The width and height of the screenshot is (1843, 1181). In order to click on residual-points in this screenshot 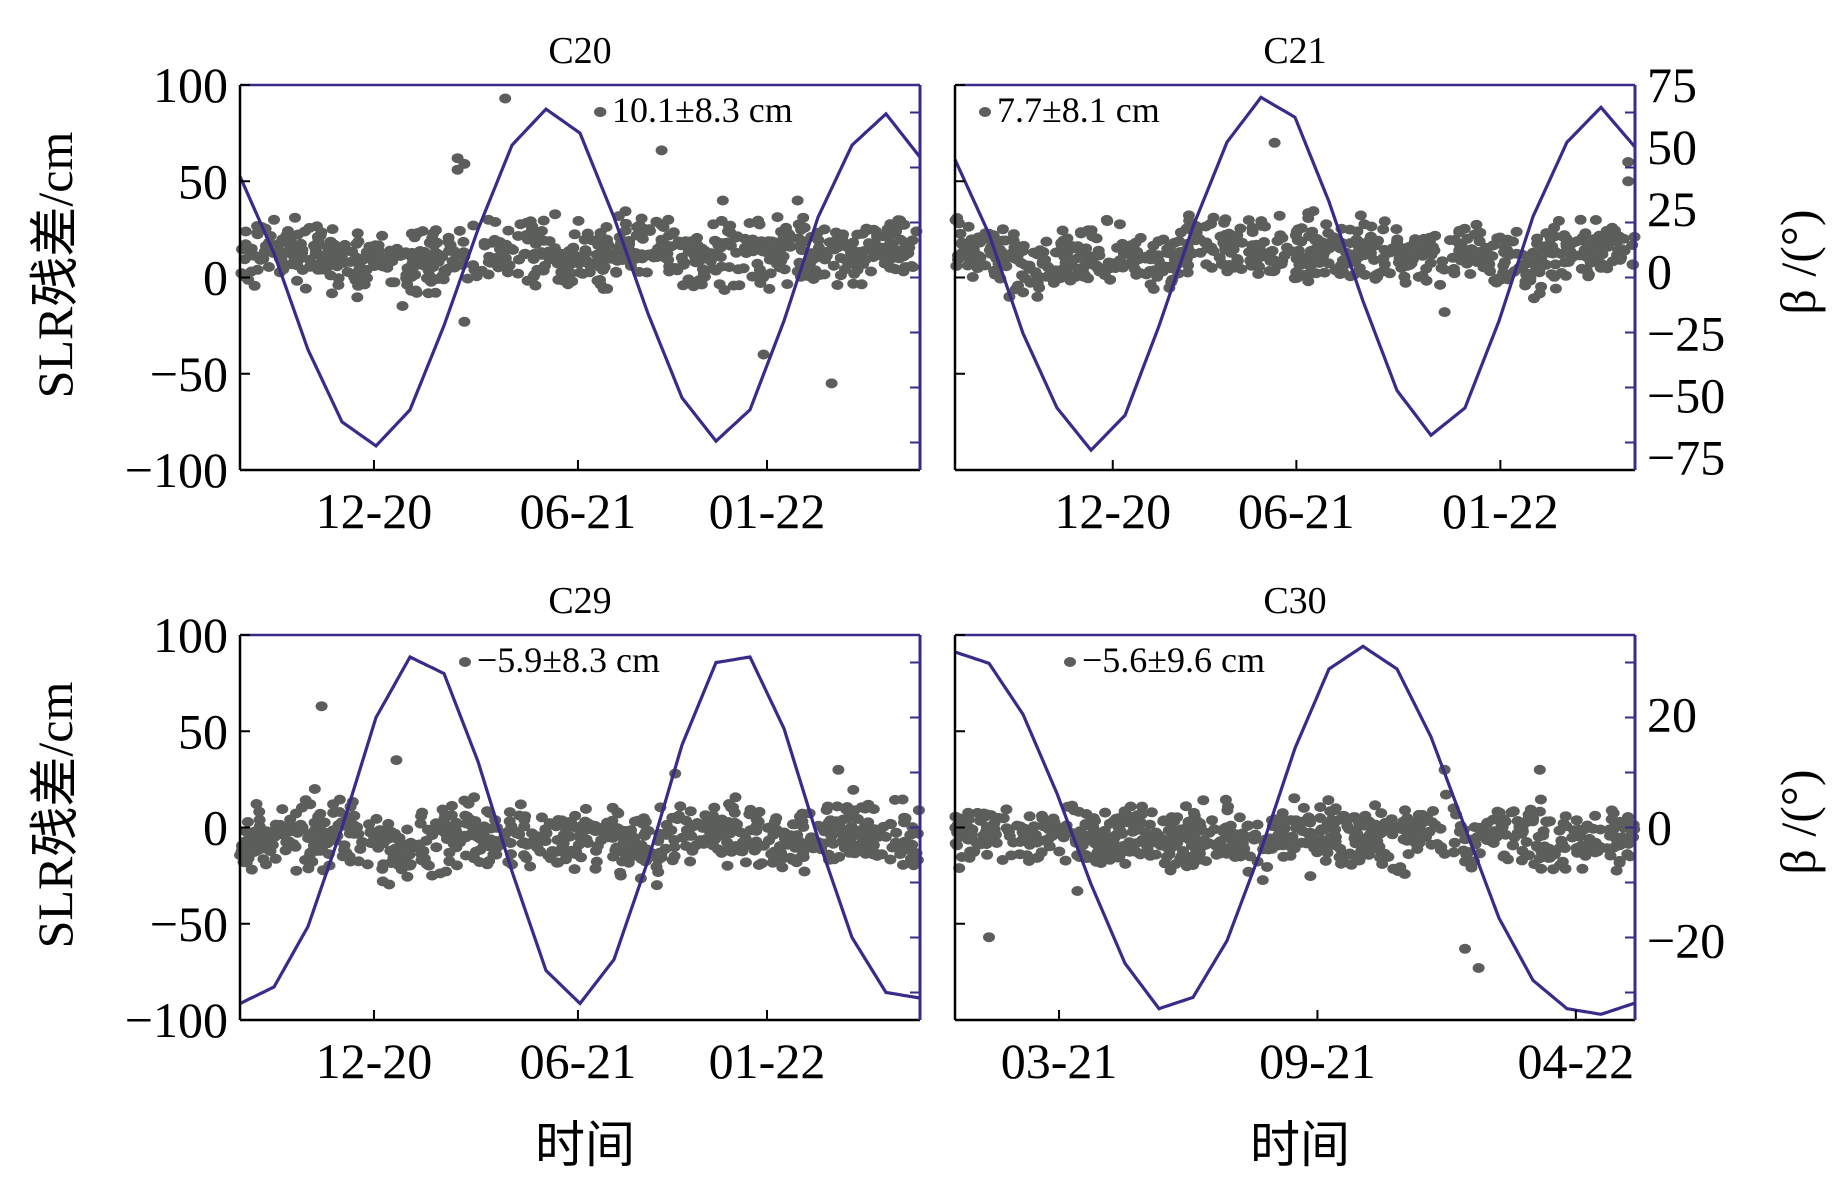, I will do `click(1295, 227)`.